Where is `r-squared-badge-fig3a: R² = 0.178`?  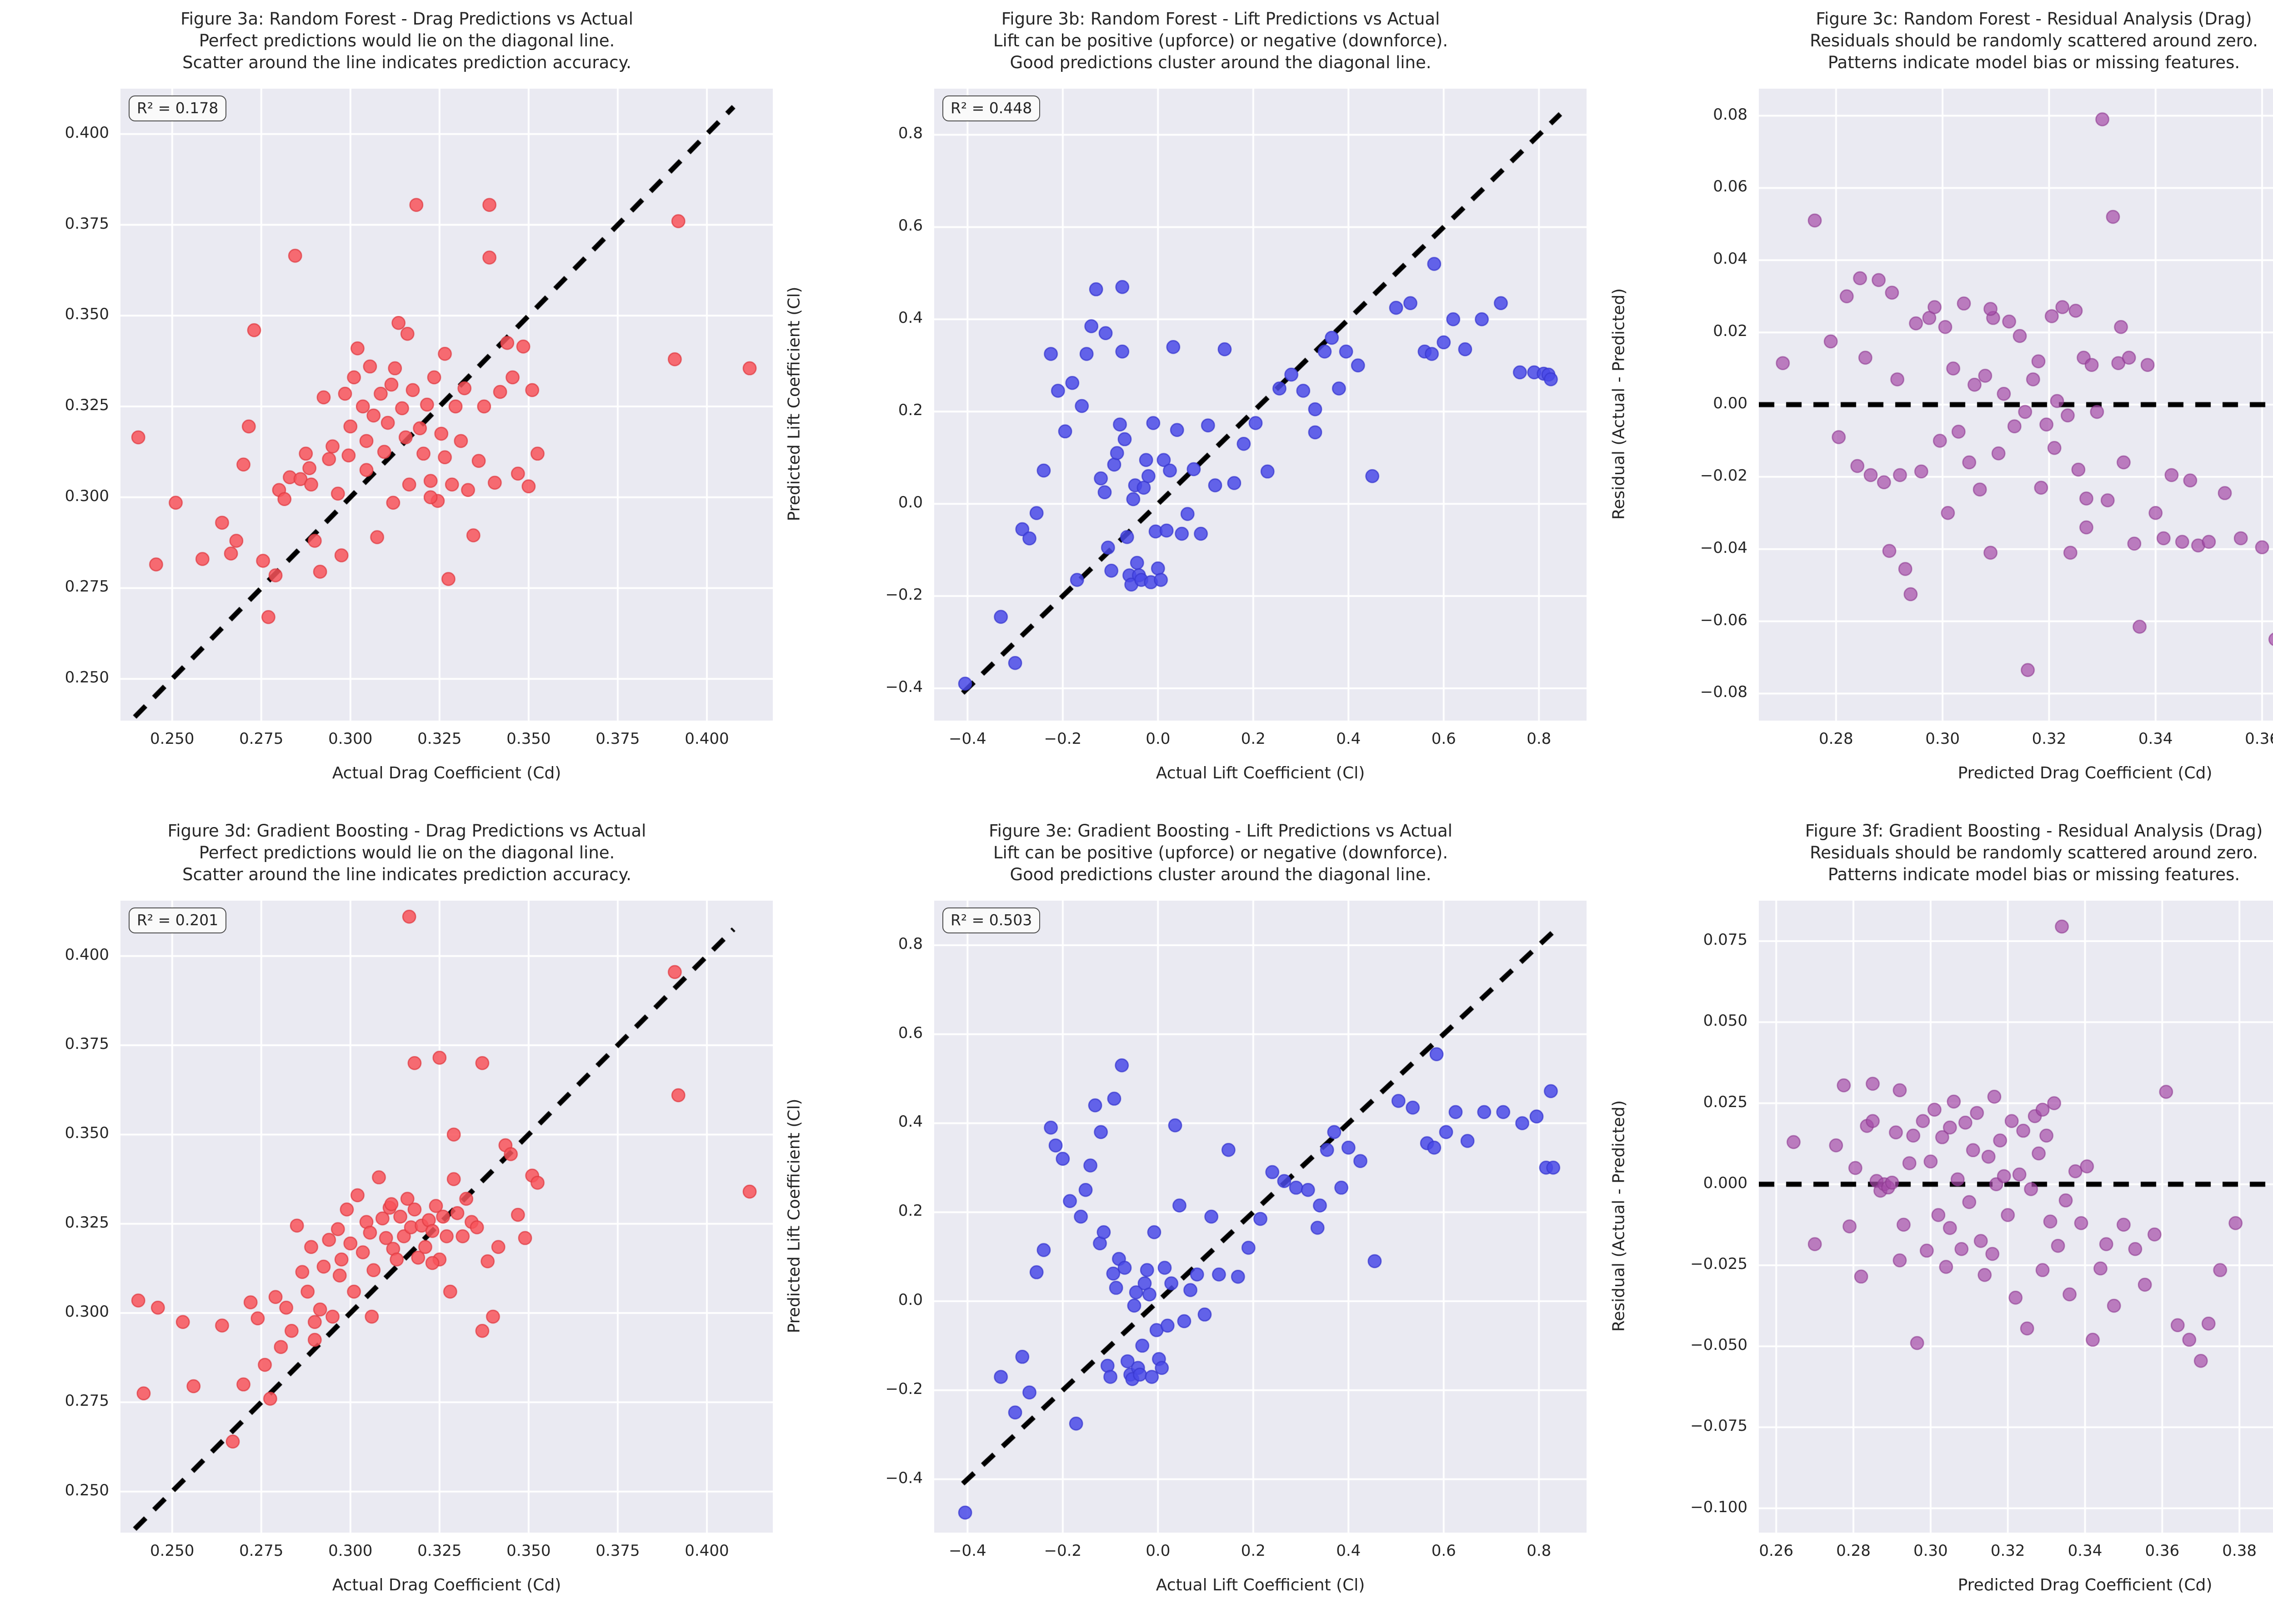
r-squared-badge-fig3a: R² = 0.178 is located at coordinates (178, 108).